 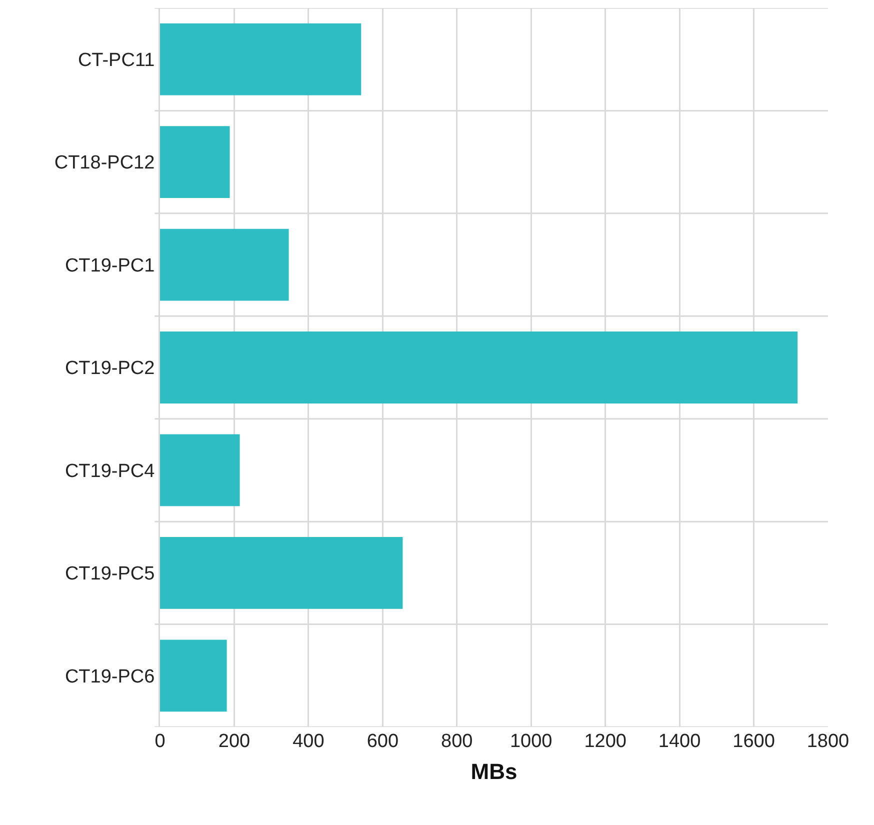 I want to click on y-tick-label: CT18-PC12, so click(x=104, y=163).